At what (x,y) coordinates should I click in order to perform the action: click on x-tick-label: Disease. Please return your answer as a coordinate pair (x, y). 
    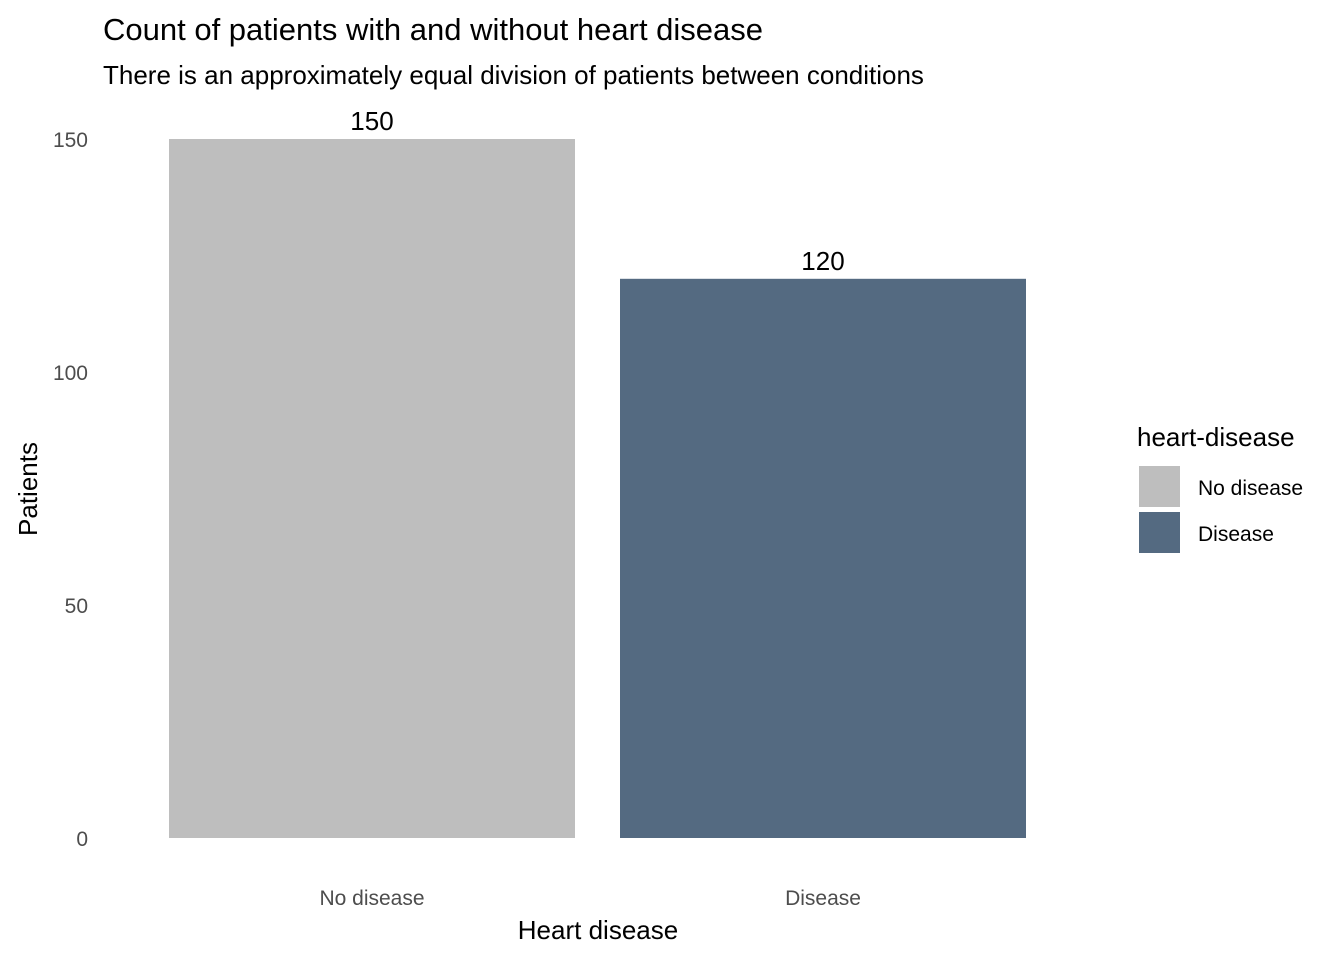
    Looking at the image, I should click on (823, 898).